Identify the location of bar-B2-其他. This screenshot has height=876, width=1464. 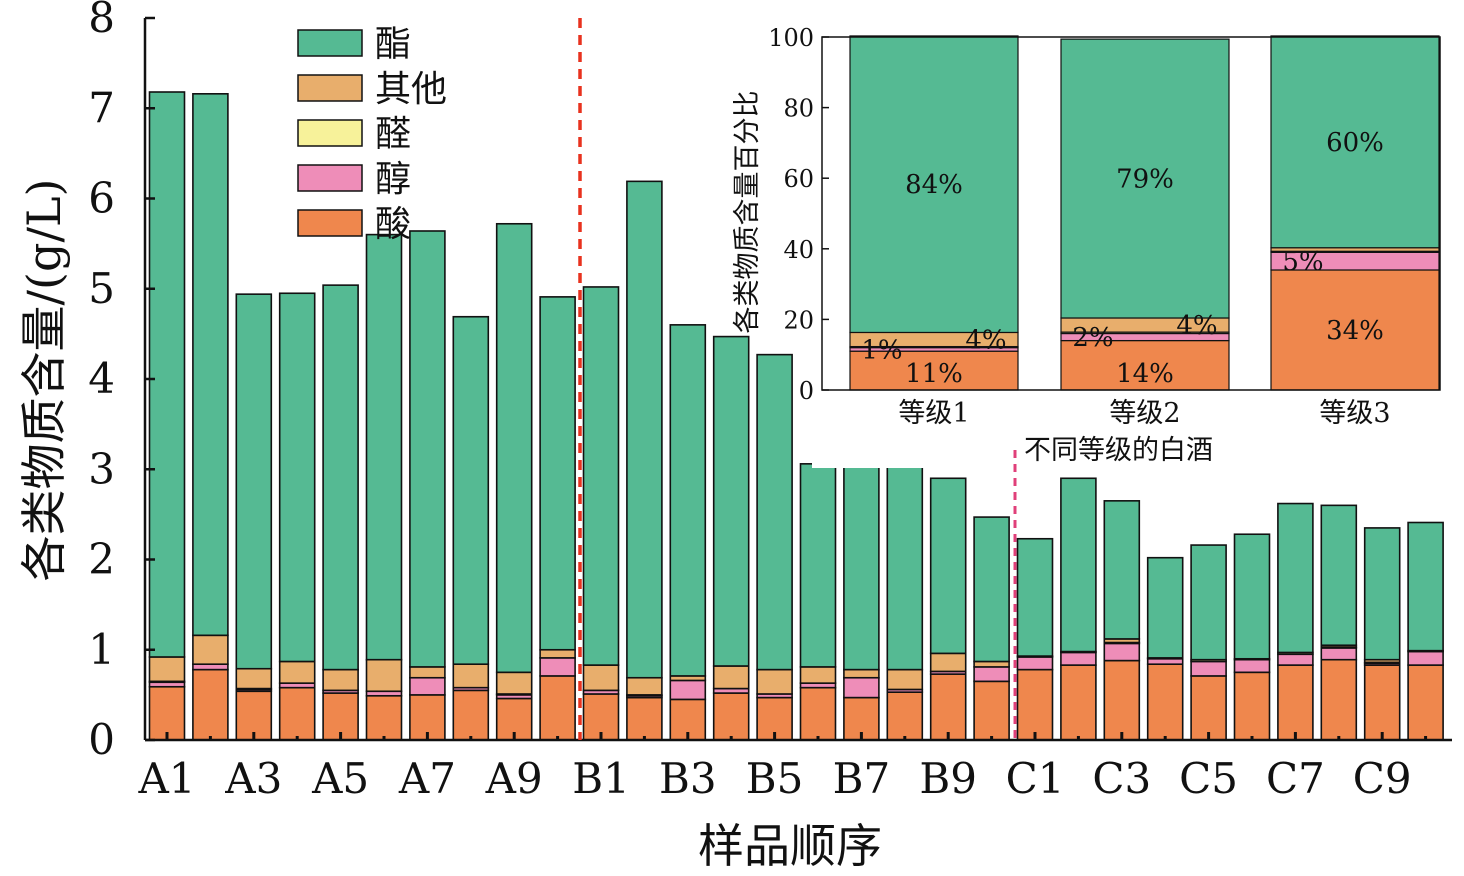
(644, 686).